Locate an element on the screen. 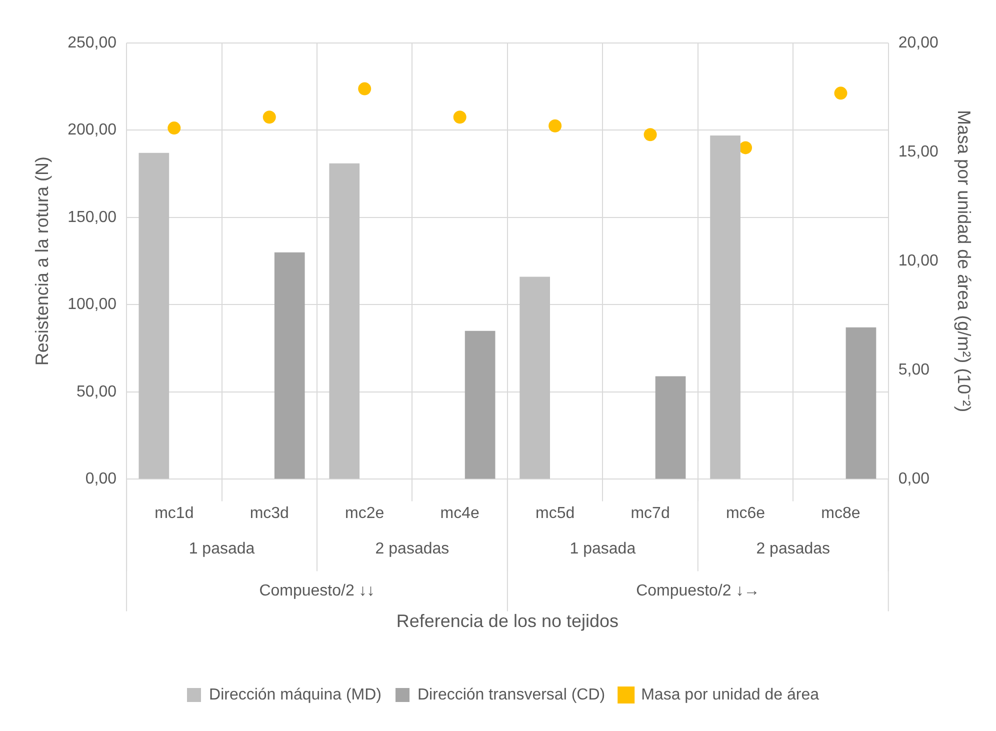 Image resolution: width=996 pixels, height=731 pixels. y2-axis-title: Masa por unidad de área (g/m²) (10⁻²) is located at coordinates (964, 261).